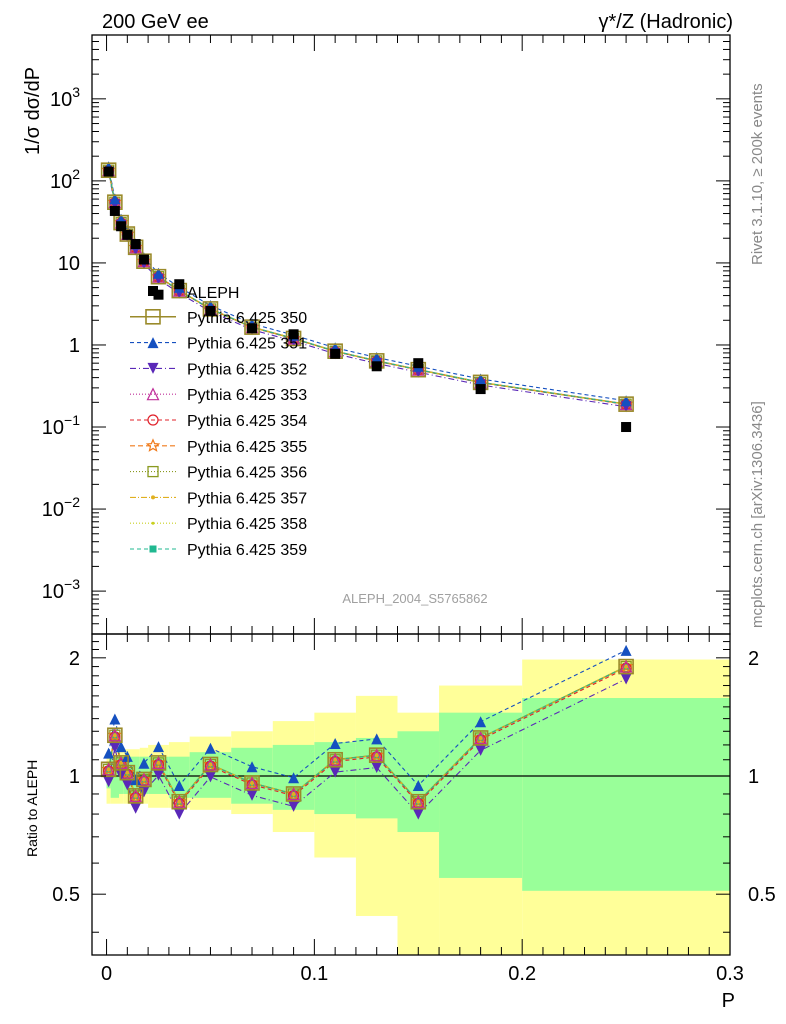 This screenshot has height=1024, width=786. What do you see at coordinates (247, 550) in the screenshot?
I see `legend-label-9: Pythia 6.425 359` at bounding box center [247, 550].